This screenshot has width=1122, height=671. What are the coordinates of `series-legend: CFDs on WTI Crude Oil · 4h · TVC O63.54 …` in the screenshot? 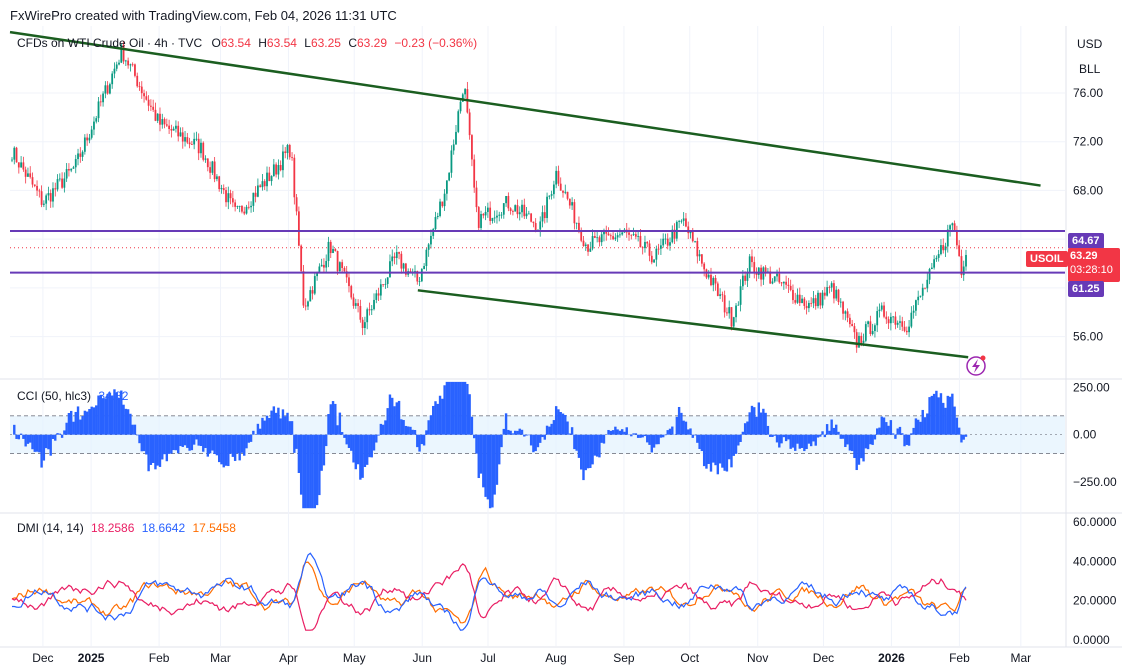 It's located at (247, 43).